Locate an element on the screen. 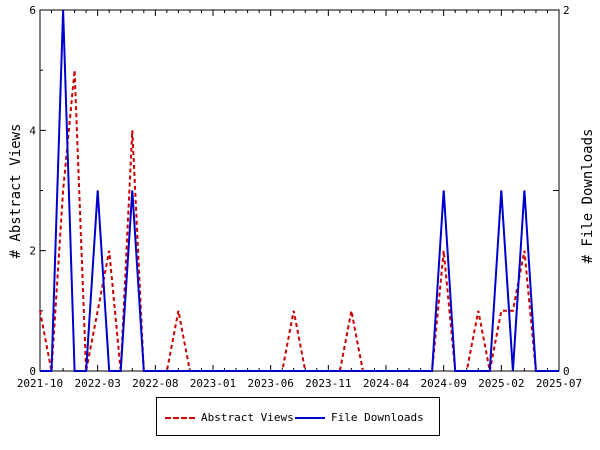 This screenshot has width=600, height=450. legend-item-abstract-views: Abstract Views is located at coordinates (229, 417).